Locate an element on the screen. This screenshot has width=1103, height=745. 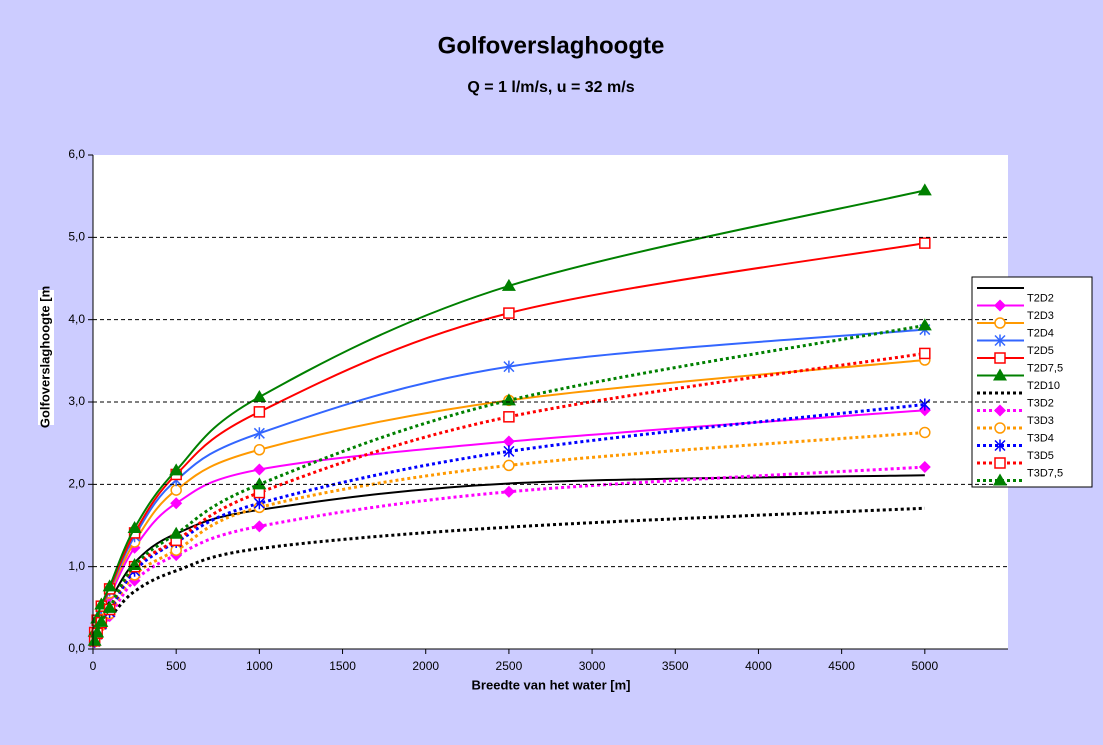
legend-label: T2D3 is located at coordinates (1040, 316).